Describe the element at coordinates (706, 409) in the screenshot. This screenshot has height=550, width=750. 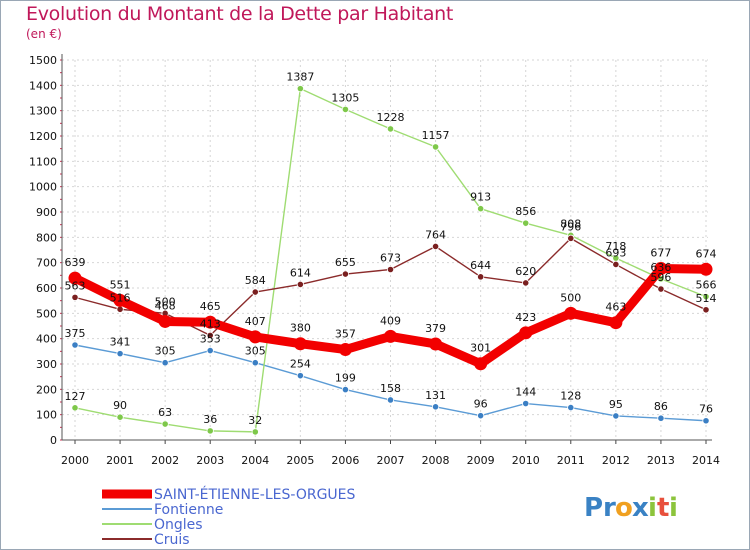
I see `data-label: 76` at that location.